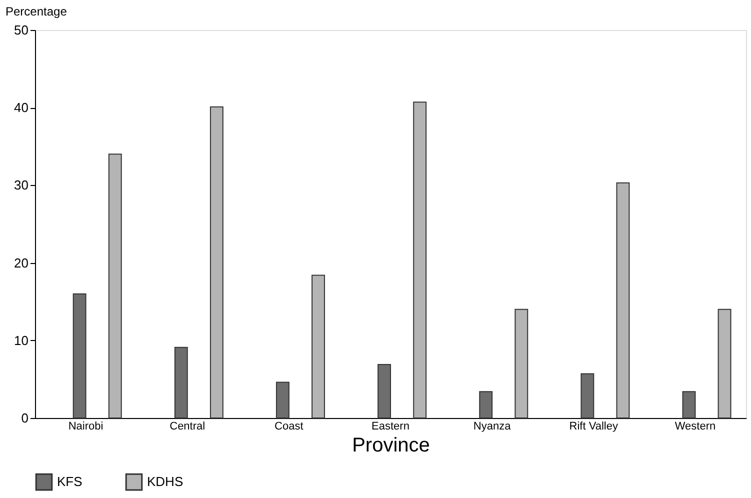 The height and width of the screenshot is (498, 751). What do you see at coordinates (391, 426) in the screenshot?
I see `x-tick-label: Eastern` at bounding box center [391, 426].